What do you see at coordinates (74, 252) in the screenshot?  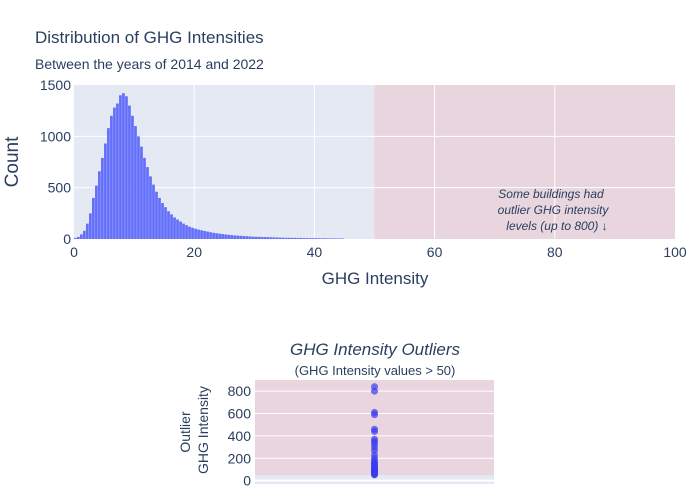 I see `histogram-x-tick: 0` at bounding box center [74, 252].